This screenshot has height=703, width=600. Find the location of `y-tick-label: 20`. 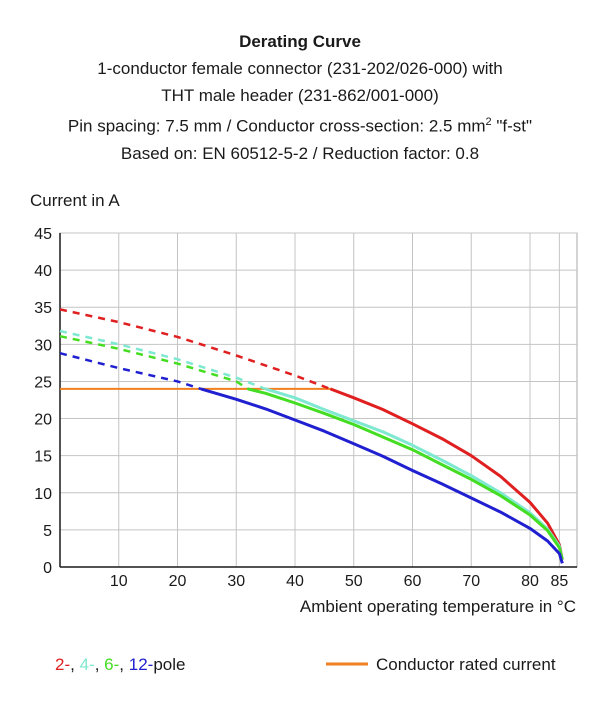

y-tick-label: 20 is located at coordinates (43, 420).